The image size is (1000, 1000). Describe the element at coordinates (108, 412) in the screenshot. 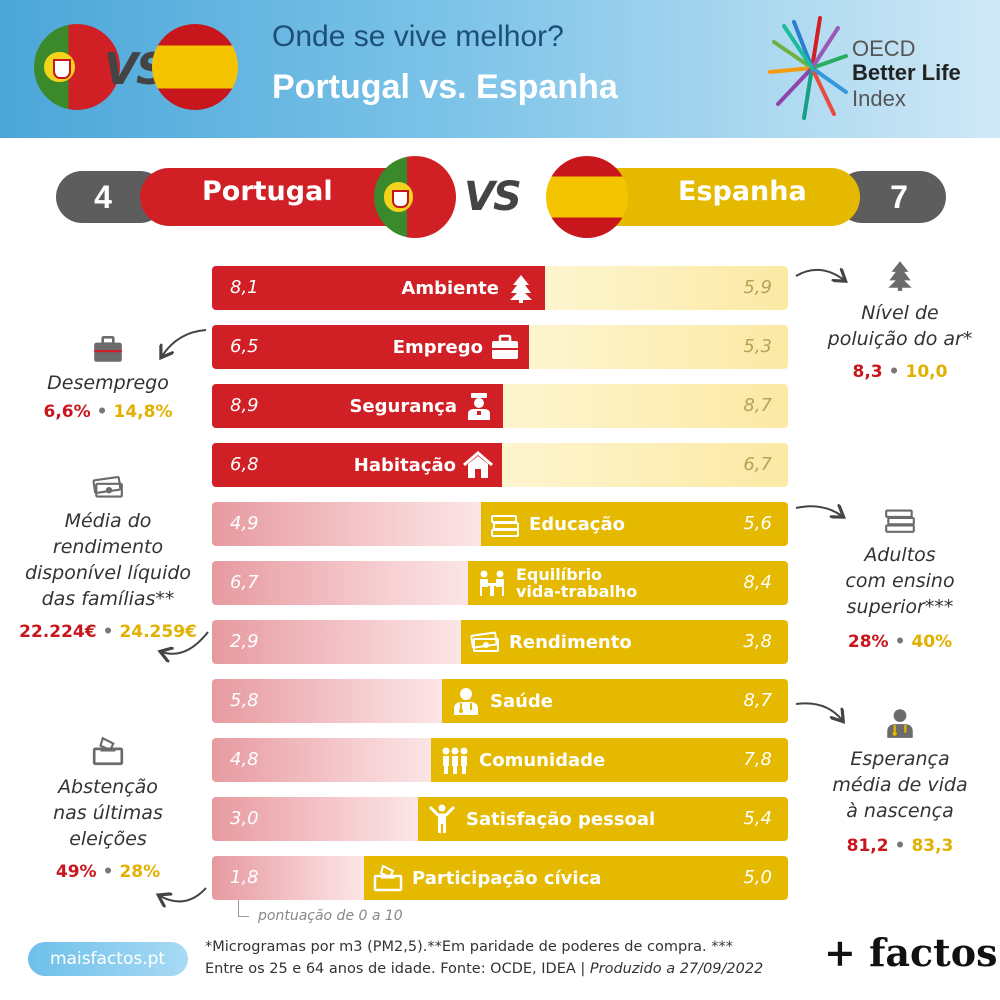

I see `annotation-values: 6,6% • 14,8%` at that location.